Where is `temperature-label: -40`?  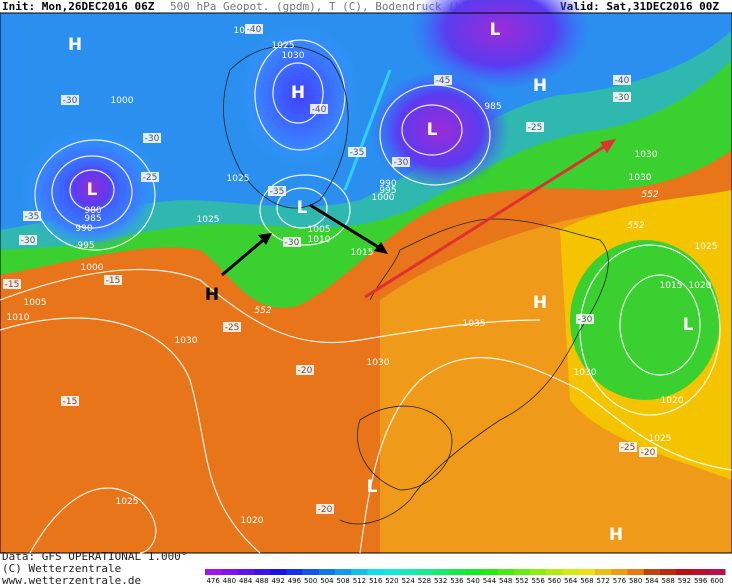
temperature-label: -40 is located at coordinates (319, 110).